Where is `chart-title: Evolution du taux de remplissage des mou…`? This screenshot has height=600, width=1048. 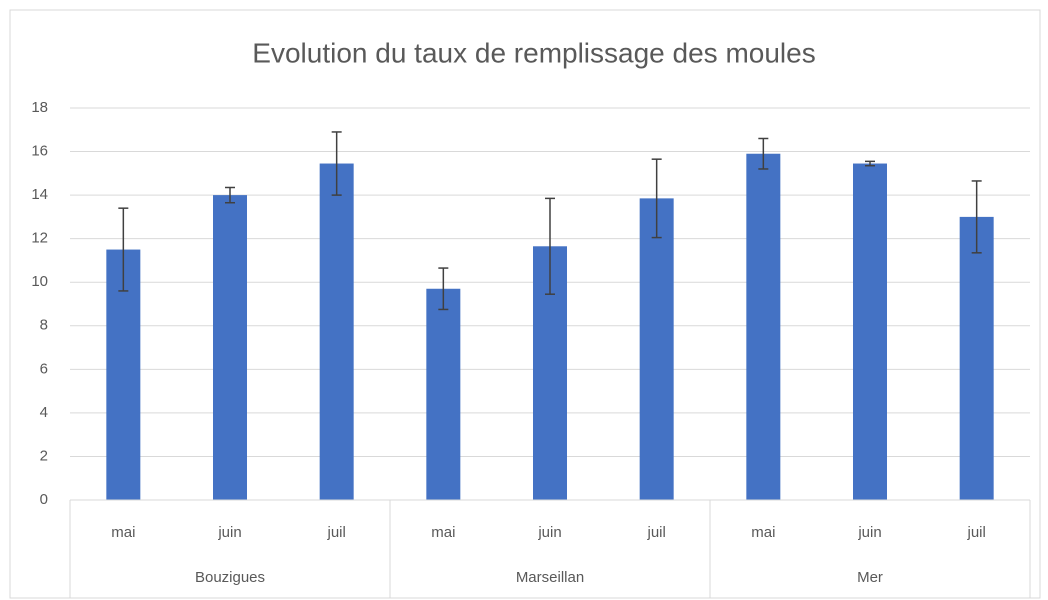
chart-title: Evolution du taux de remplissage des mou… is located at coordinates (533, 52).